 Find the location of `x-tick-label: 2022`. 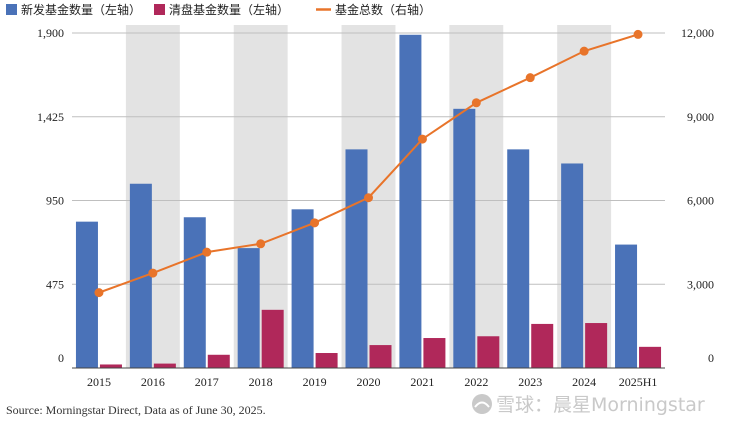

x-tick-label: 2022 is located at coordinates (476, 382).